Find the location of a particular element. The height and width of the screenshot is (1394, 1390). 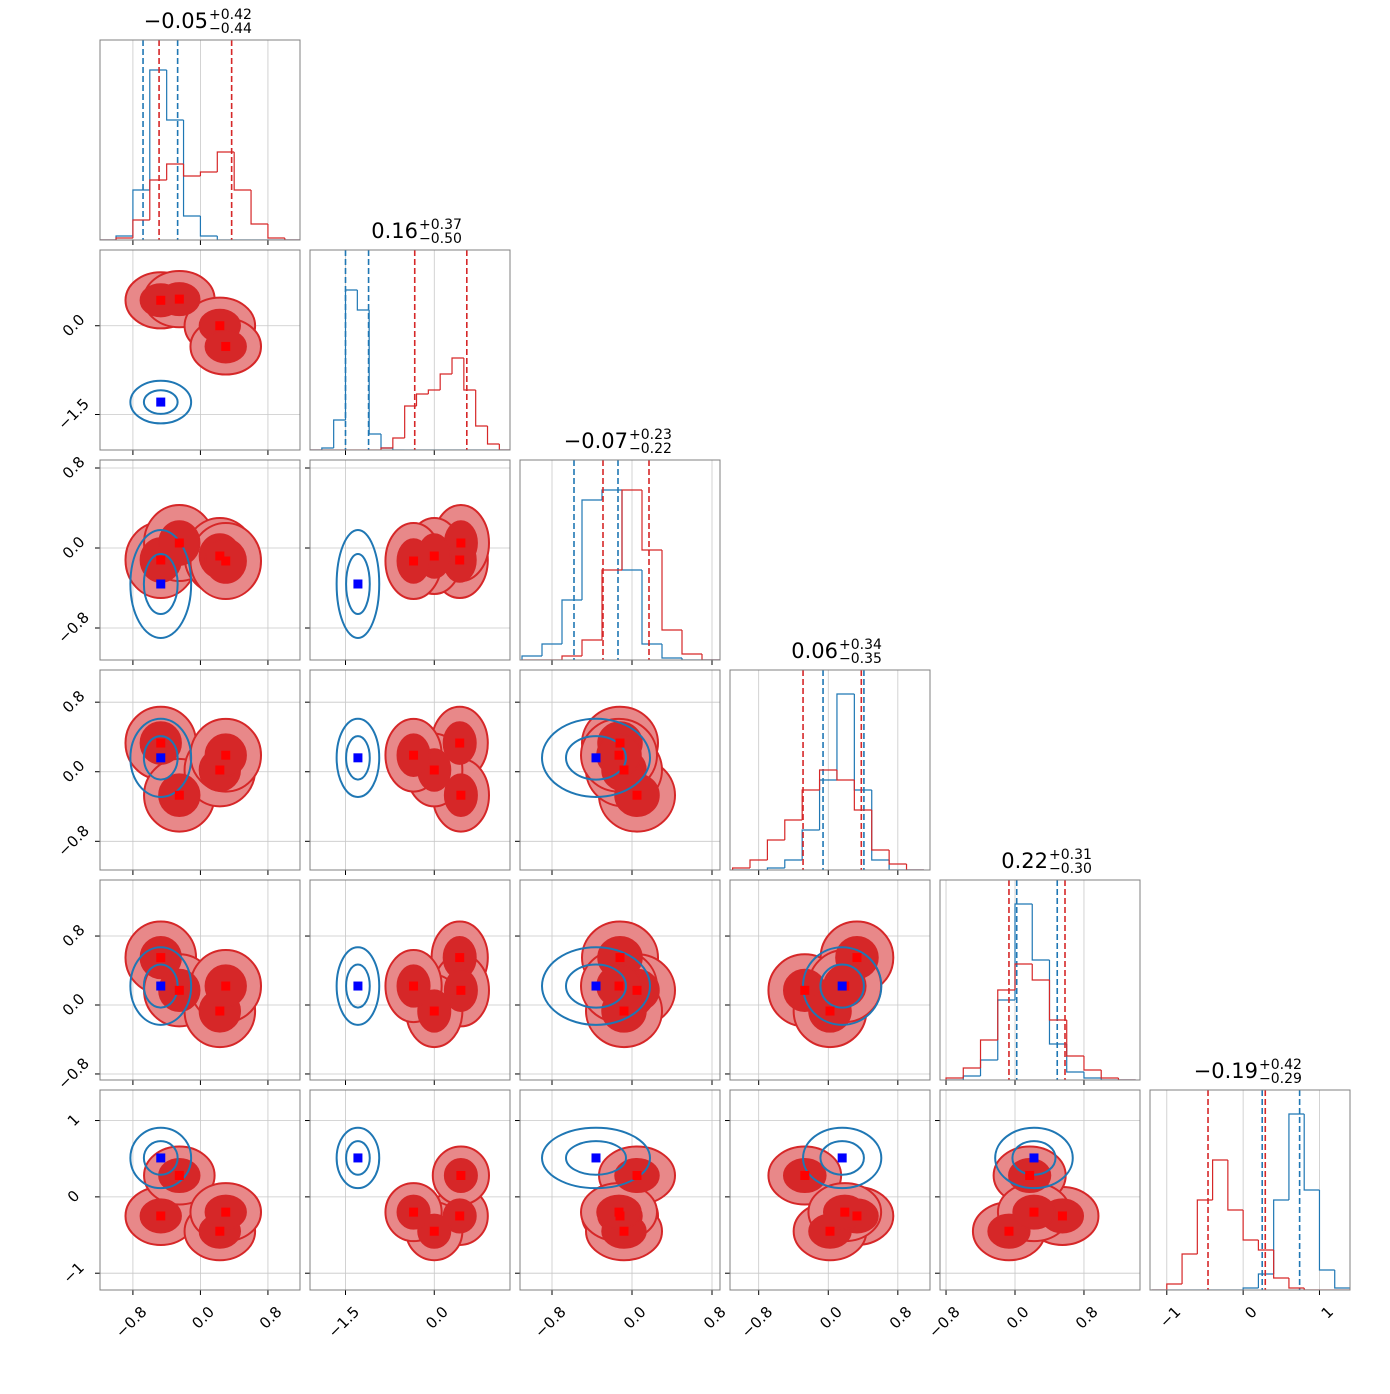

panel: −0.19 +0.42−0.29 −1 0 1 is located at coordinates (1250, 1194).